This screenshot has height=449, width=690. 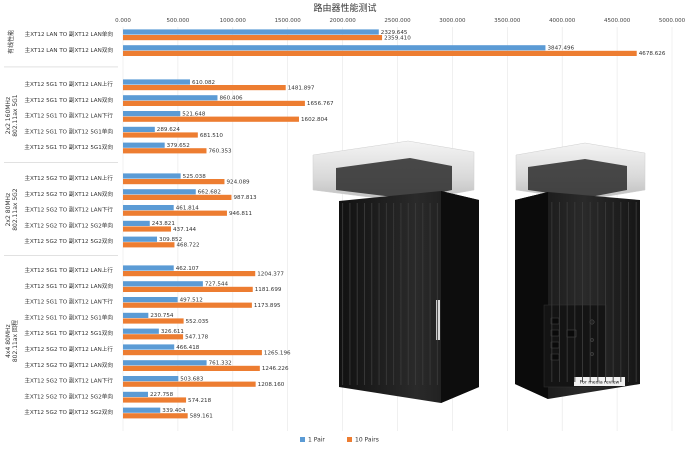 What do you see at coordinates (188, 208) in the screenshot?
I see `data-label: 461.814` at bounding box center [188, 208].